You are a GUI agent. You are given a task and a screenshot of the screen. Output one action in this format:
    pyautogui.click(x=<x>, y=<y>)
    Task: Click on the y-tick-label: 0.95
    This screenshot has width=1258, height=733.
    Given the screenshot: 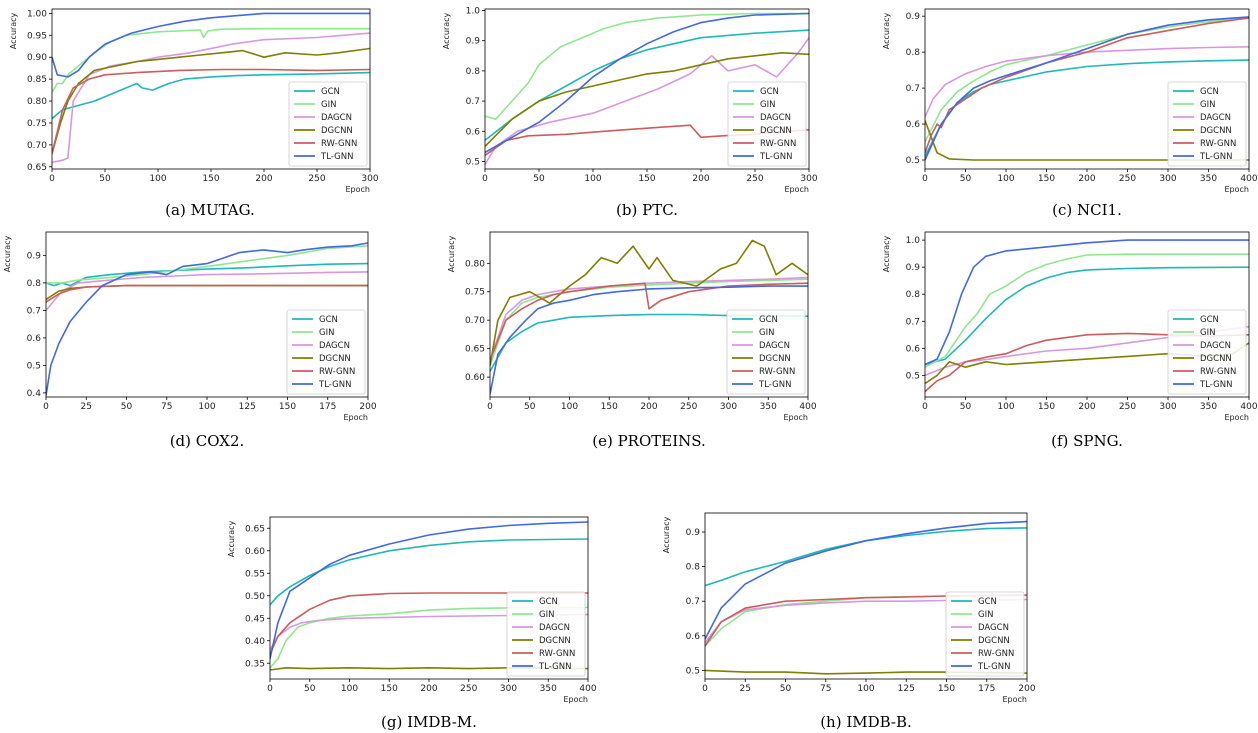 What is the action you would take?
    pyautogui.click(x=37, y=36)
    